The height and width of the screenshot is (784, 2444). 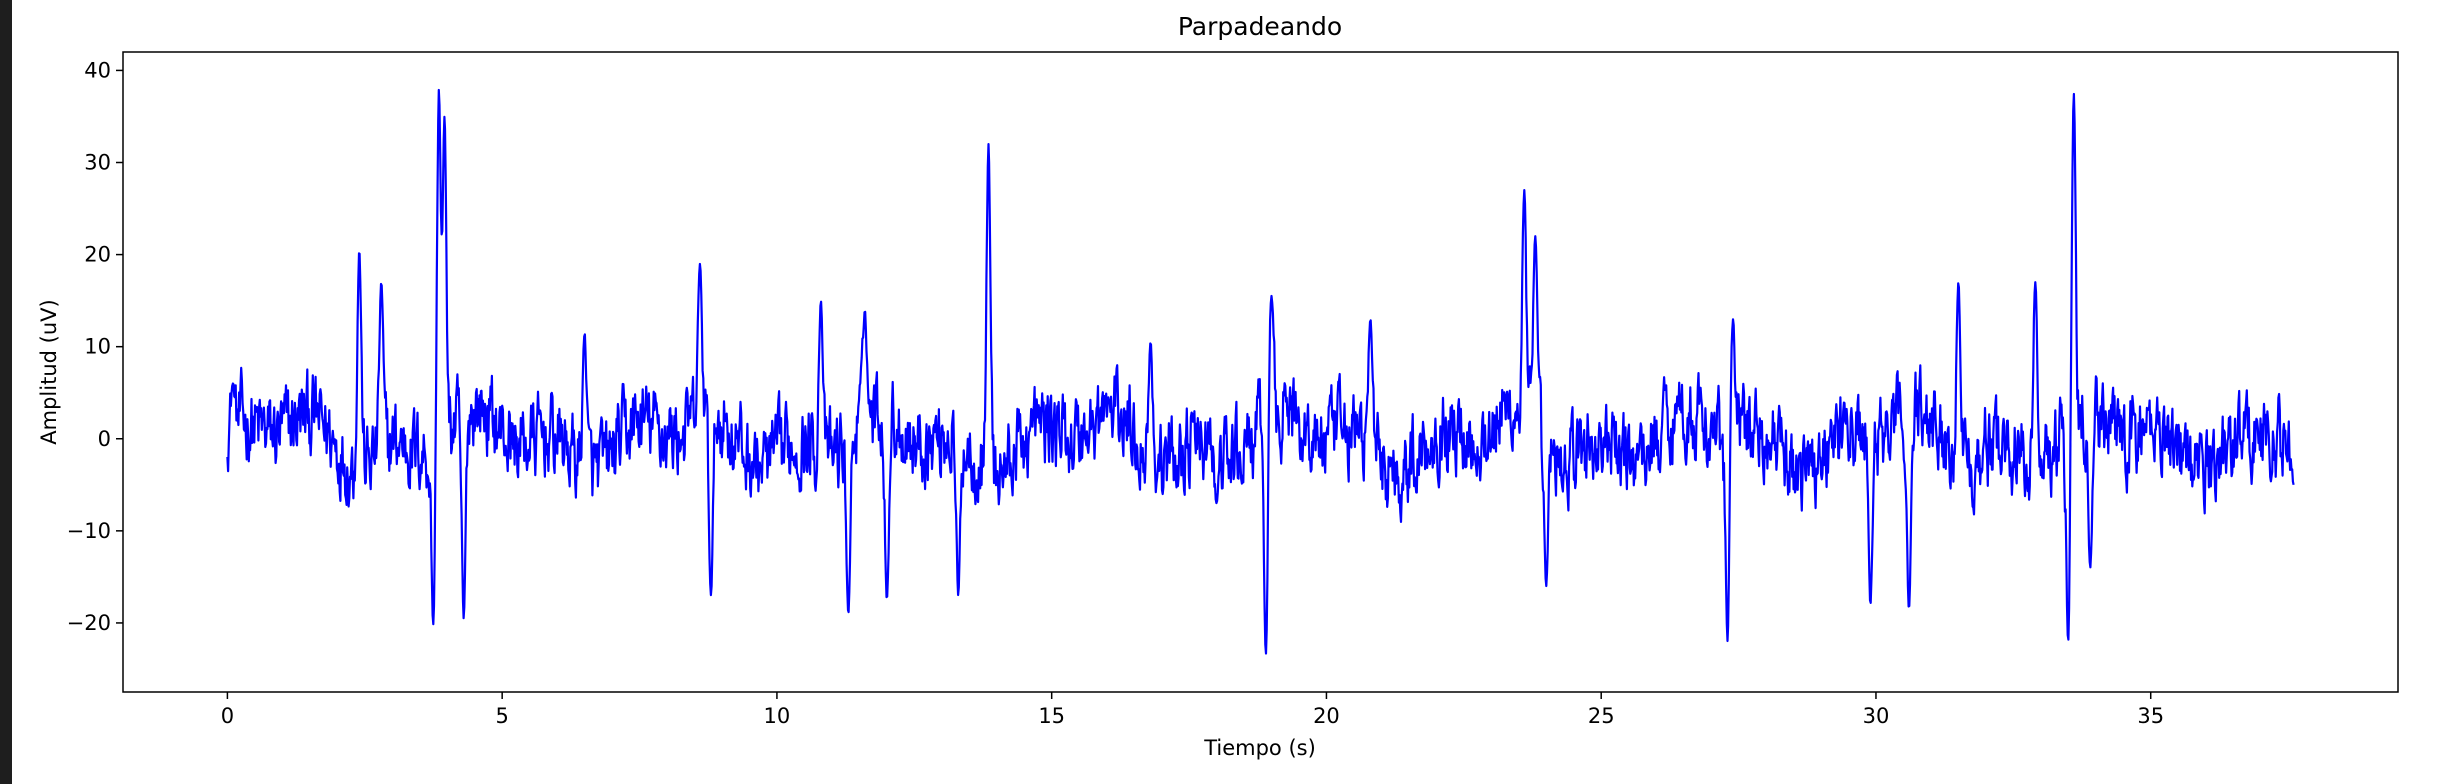 I want to click on y-tick-label: 10, so click(x=97, y=347).